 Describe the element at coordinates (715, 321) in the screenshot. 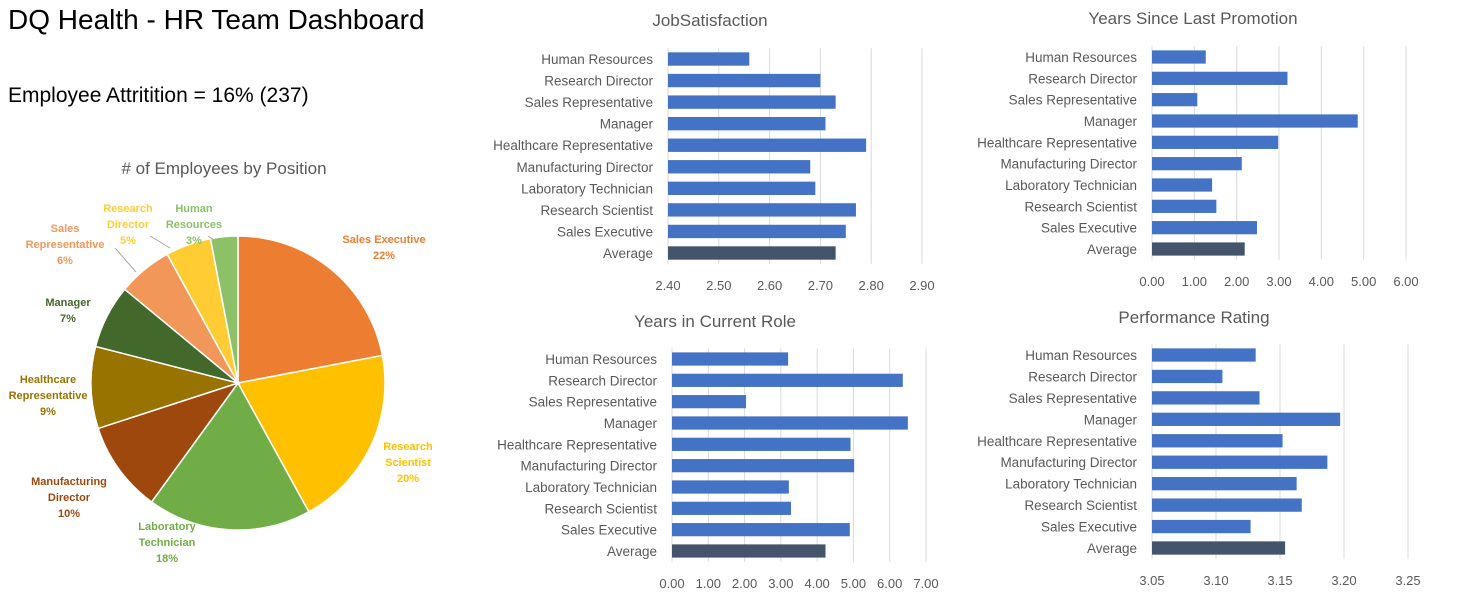

I see `chart-title: Years in Current Role` at that location.